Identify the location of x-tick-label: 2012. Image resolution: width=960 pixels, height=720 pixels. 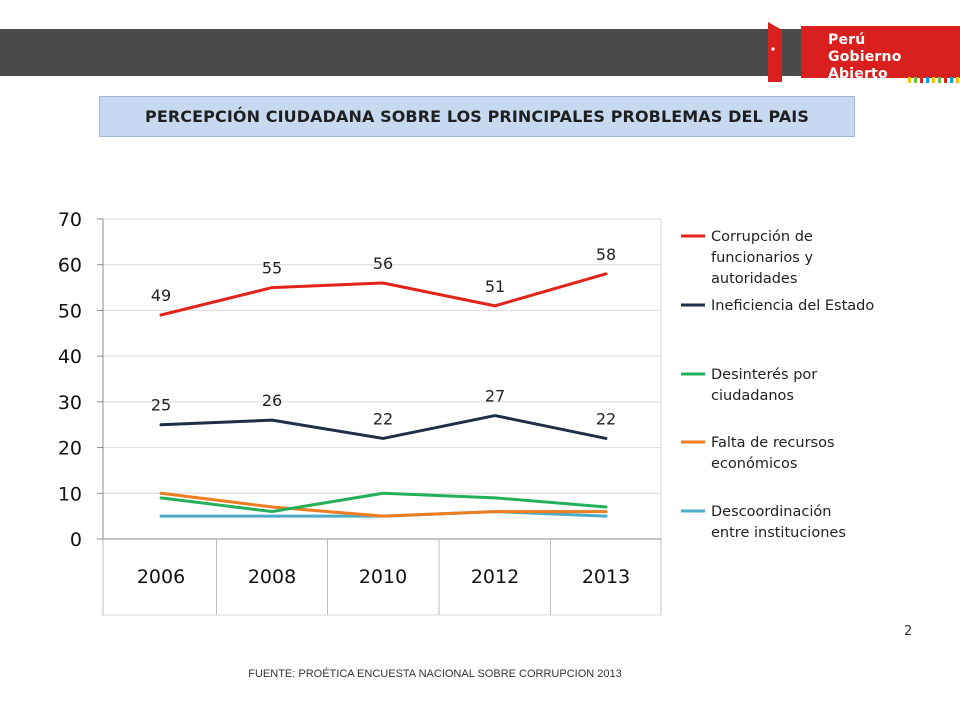
(495, 577).